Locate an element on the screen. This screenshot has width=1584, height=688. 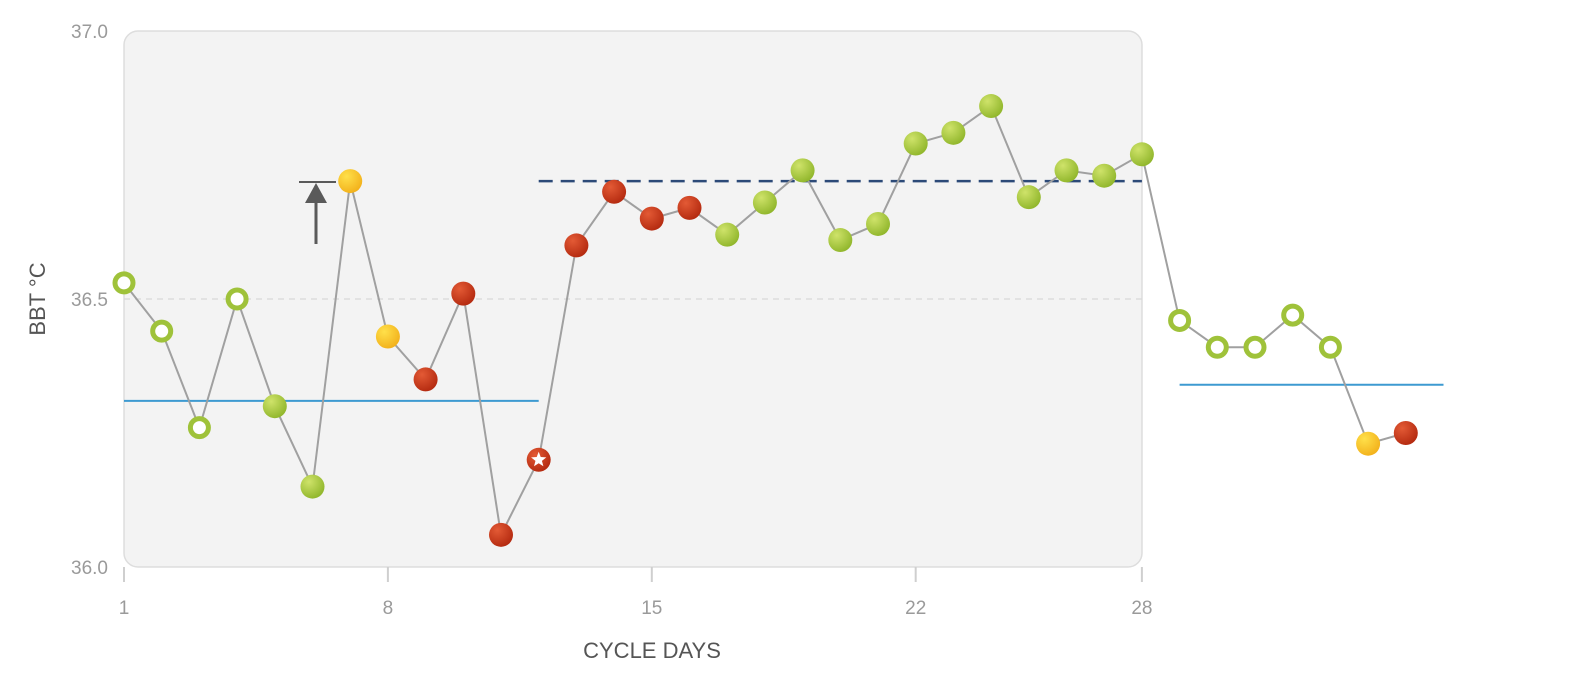
y-axis-title: BBT °C is located at coordinates (37, 298).